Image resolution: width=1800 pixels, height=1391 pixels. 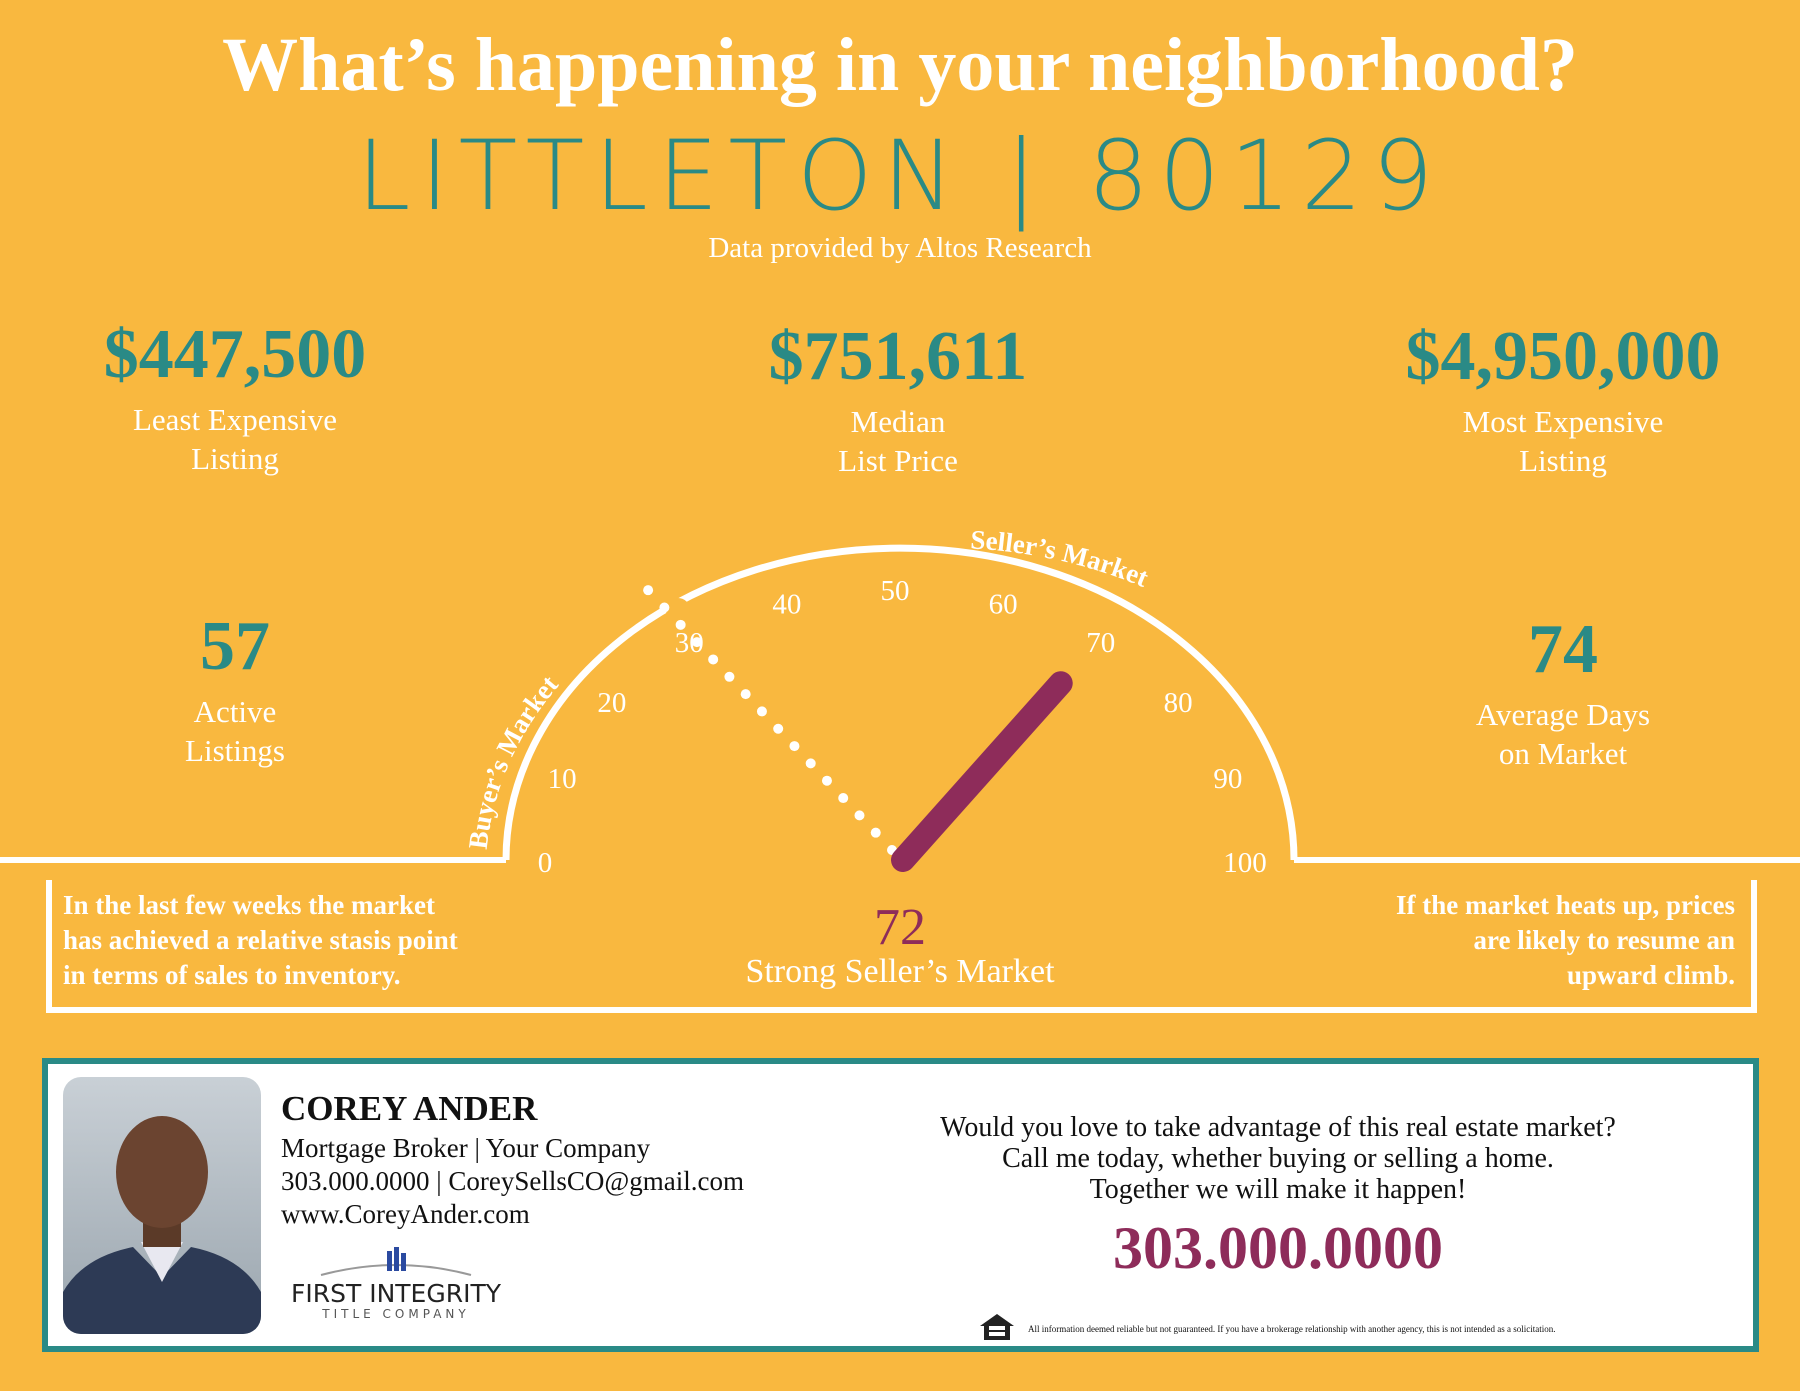 What do you see at coordinates (900, 176) in the screenshot?
I see `location-title: LITTLETON | 80129` at bounding box center [900, 176].